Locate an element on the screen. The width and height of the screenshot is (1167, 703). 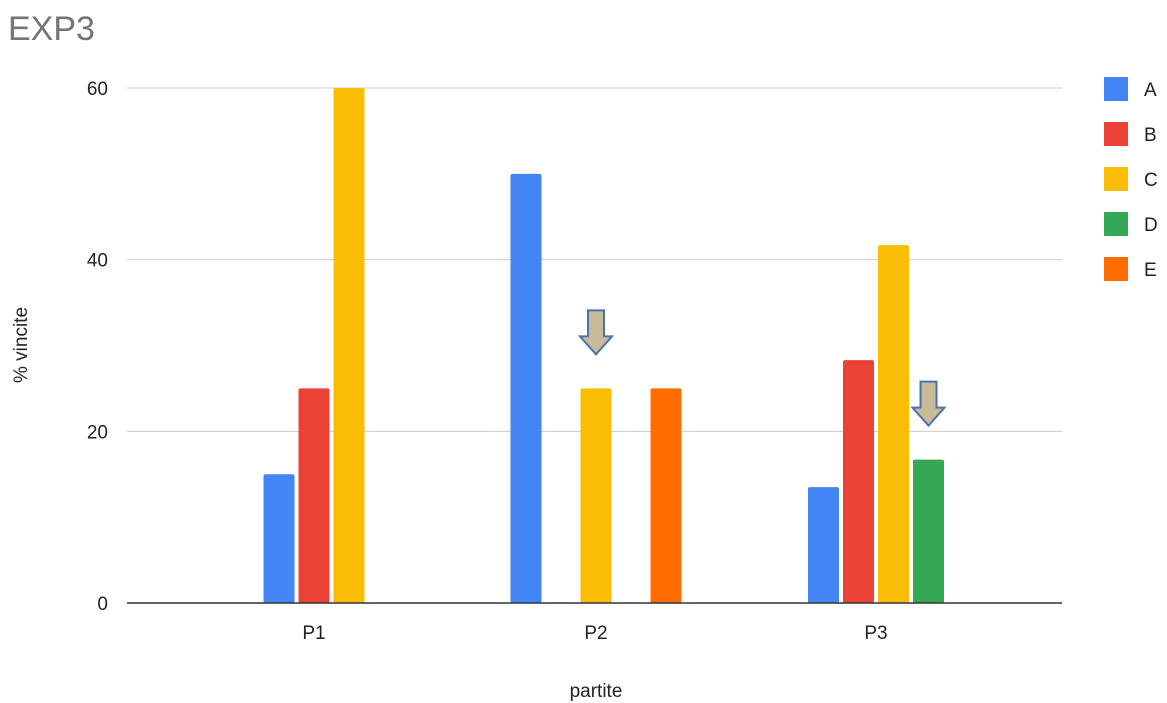
y-axis-label: % vincite is located at coordinates (21, 345).